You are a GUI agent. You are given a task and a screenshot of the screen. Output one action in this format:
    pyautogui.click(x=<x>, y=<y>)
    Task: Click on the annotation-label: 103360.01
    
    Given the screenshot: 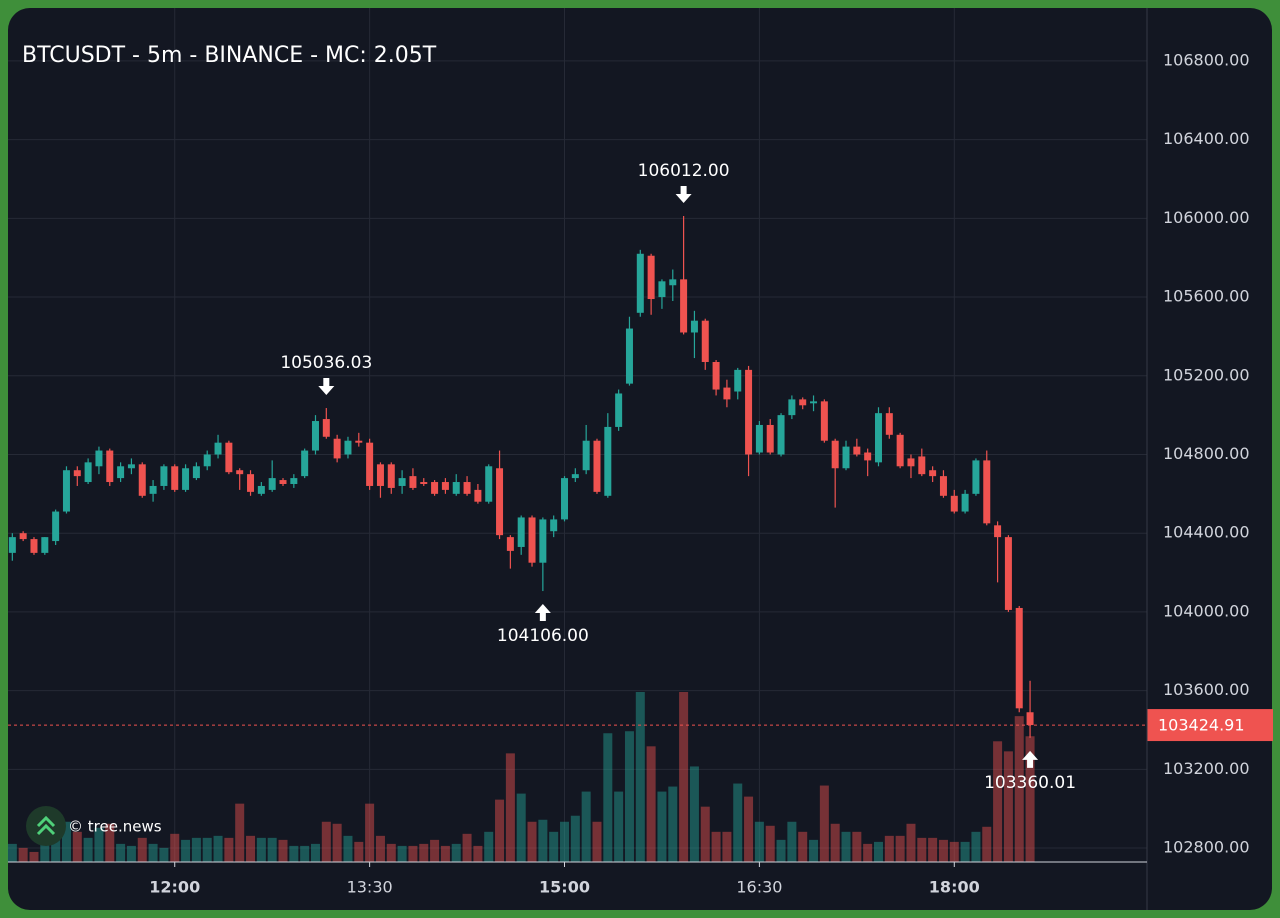 What is the action you would take?
    pyautogui.click(x=1030, y=783)
    